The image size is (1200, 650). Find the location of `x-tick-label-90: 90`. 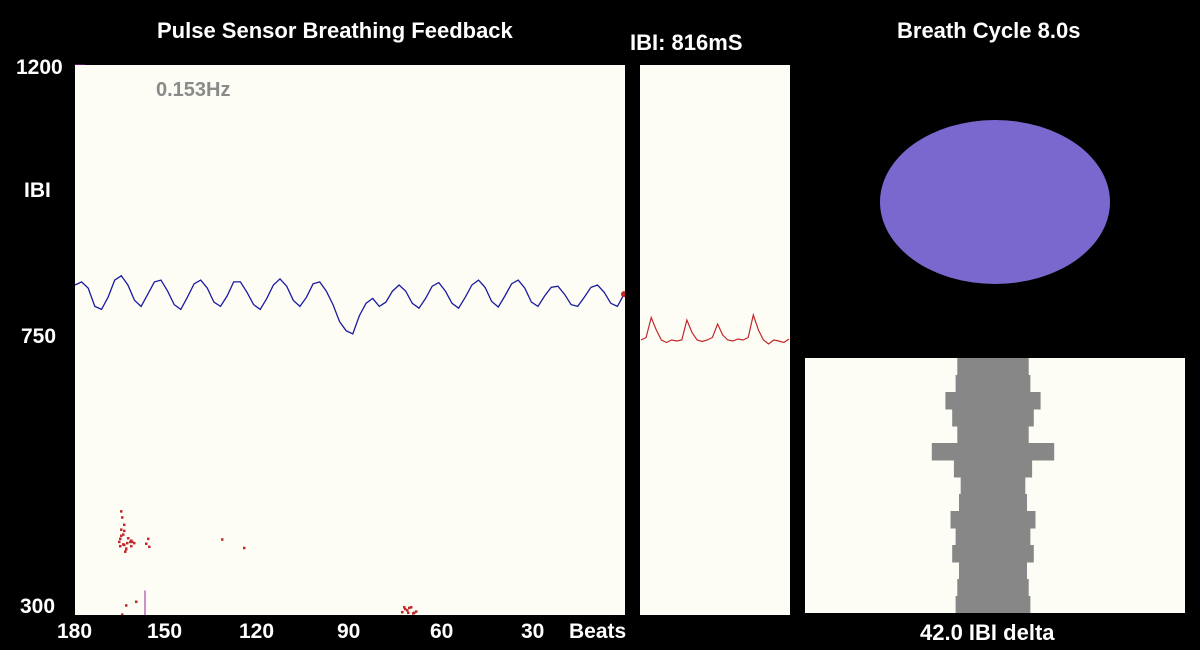

x-tick-label-90: 90 is located at coordinates (349, 631).